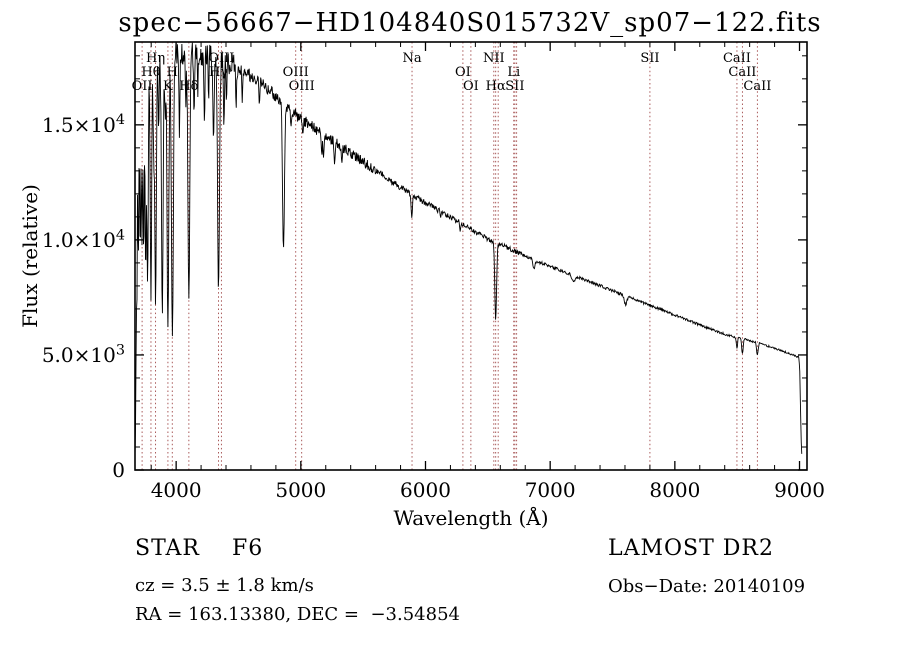  Describe the element at coordinates (155, 58) in the screenshot. I see `spectral-line-label: Hη` at that location.